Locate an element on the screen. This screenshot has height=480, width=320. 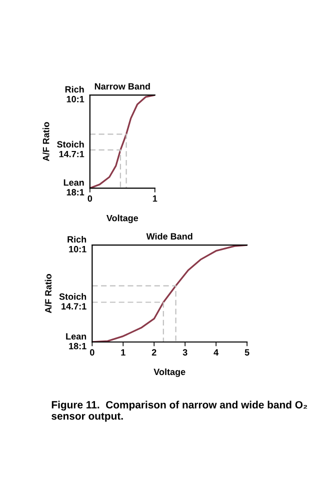
x-tick-label: 4 is located at coordinates (216, 352).